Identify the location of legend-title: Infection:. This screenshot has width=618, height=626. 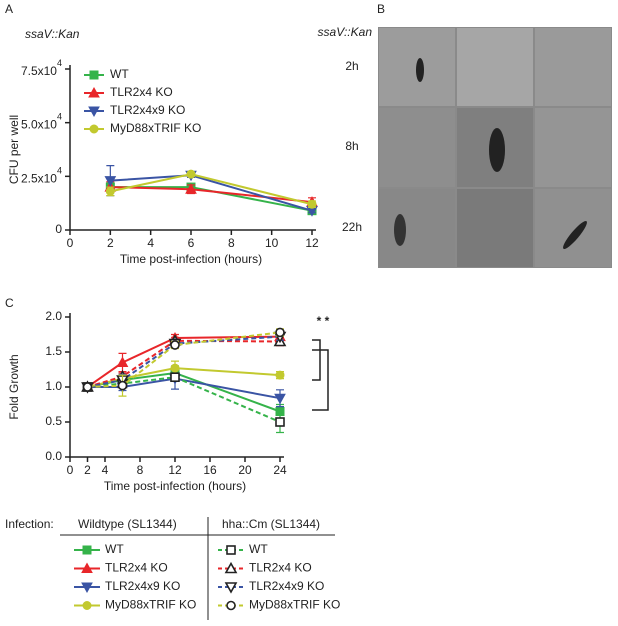
(29, 524).